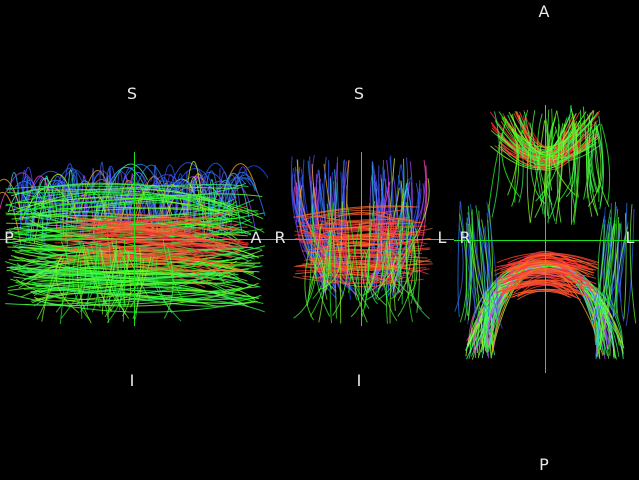 Image resolution: width=639 pixels, height=480 pixels. What do you see at coordinates (256, 237) in the screenshot?
I see `sagittal-label-anterior: A` at bounding box center [256, 237].